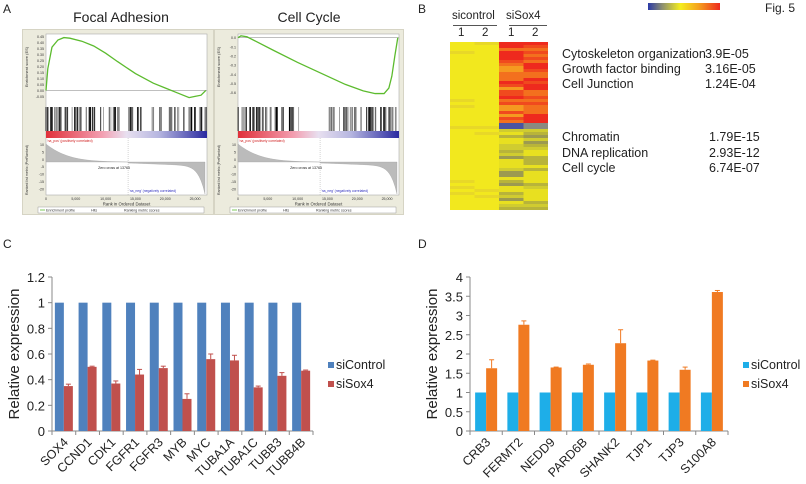 The width and height of the screenshot is (806, 484). What do you see at coordinates (746, 384) in the screenshot?
I see `legend-swatch` at bounding box center [746, 384].